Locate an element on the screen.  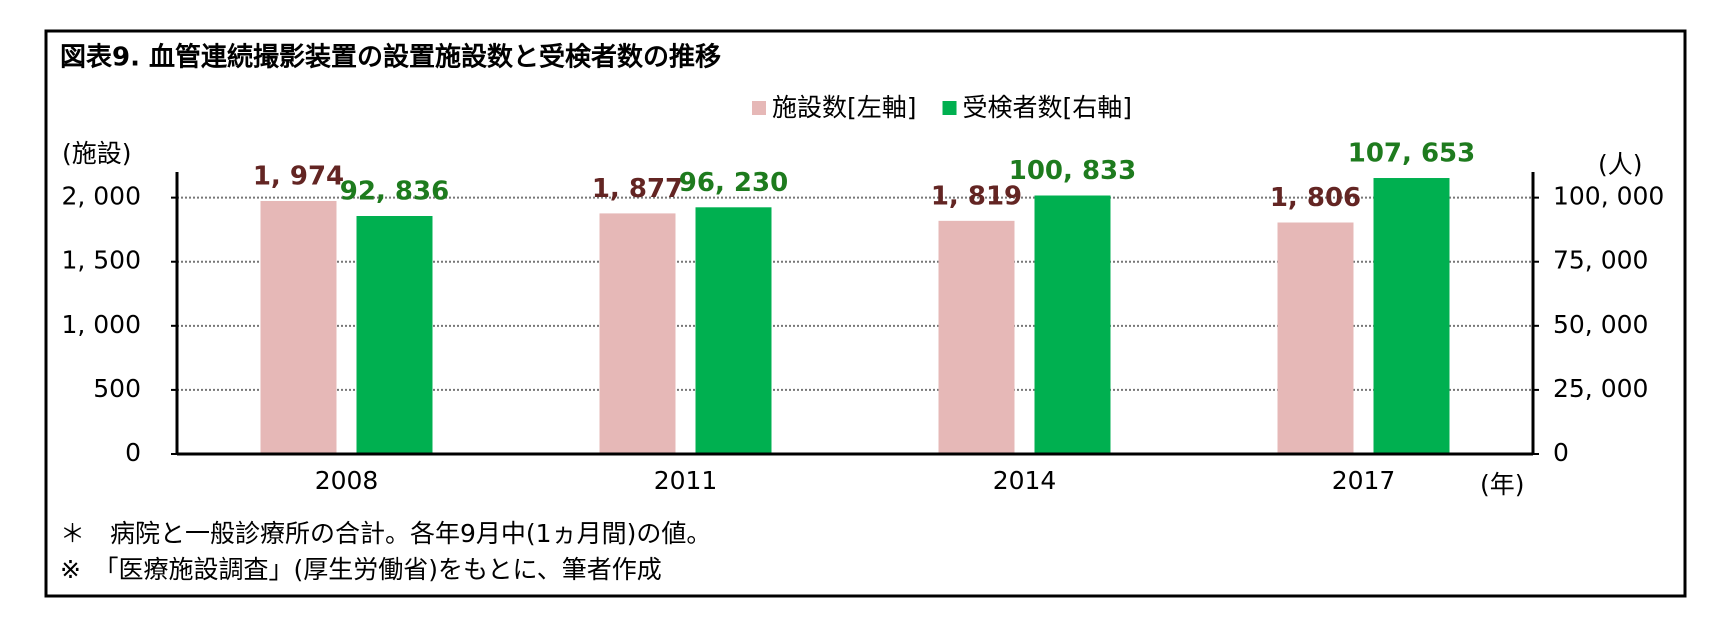
note: ※ 「医療施設調査」(厚生労働省)をもとに、筆者作成 is located at coordinates (361, 569).